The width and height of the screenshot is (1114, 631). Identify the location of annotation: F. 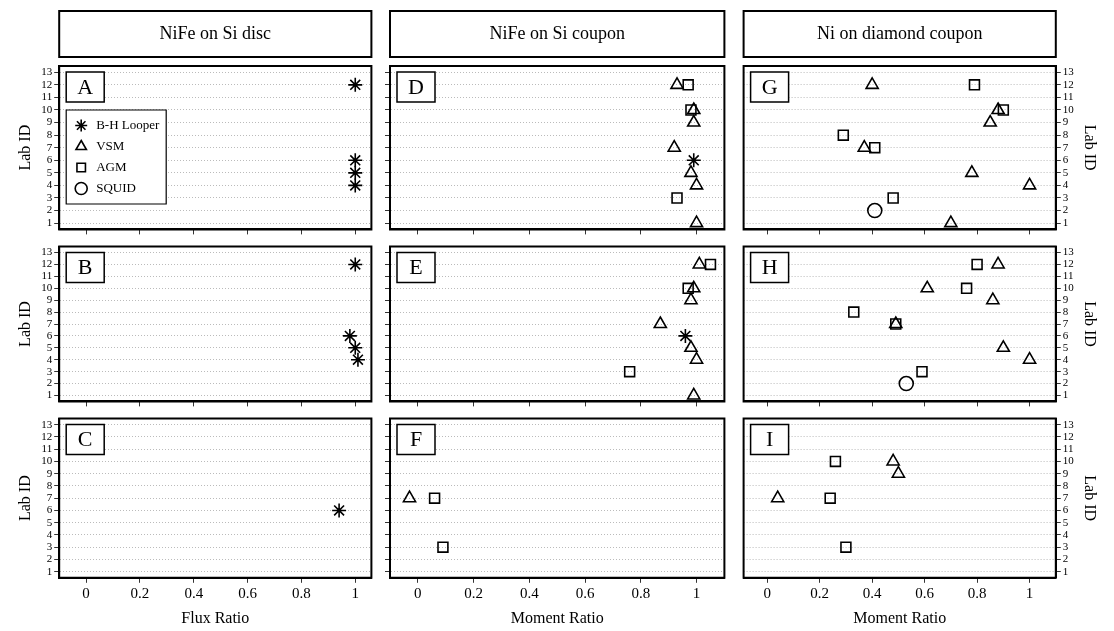
(416, 439).